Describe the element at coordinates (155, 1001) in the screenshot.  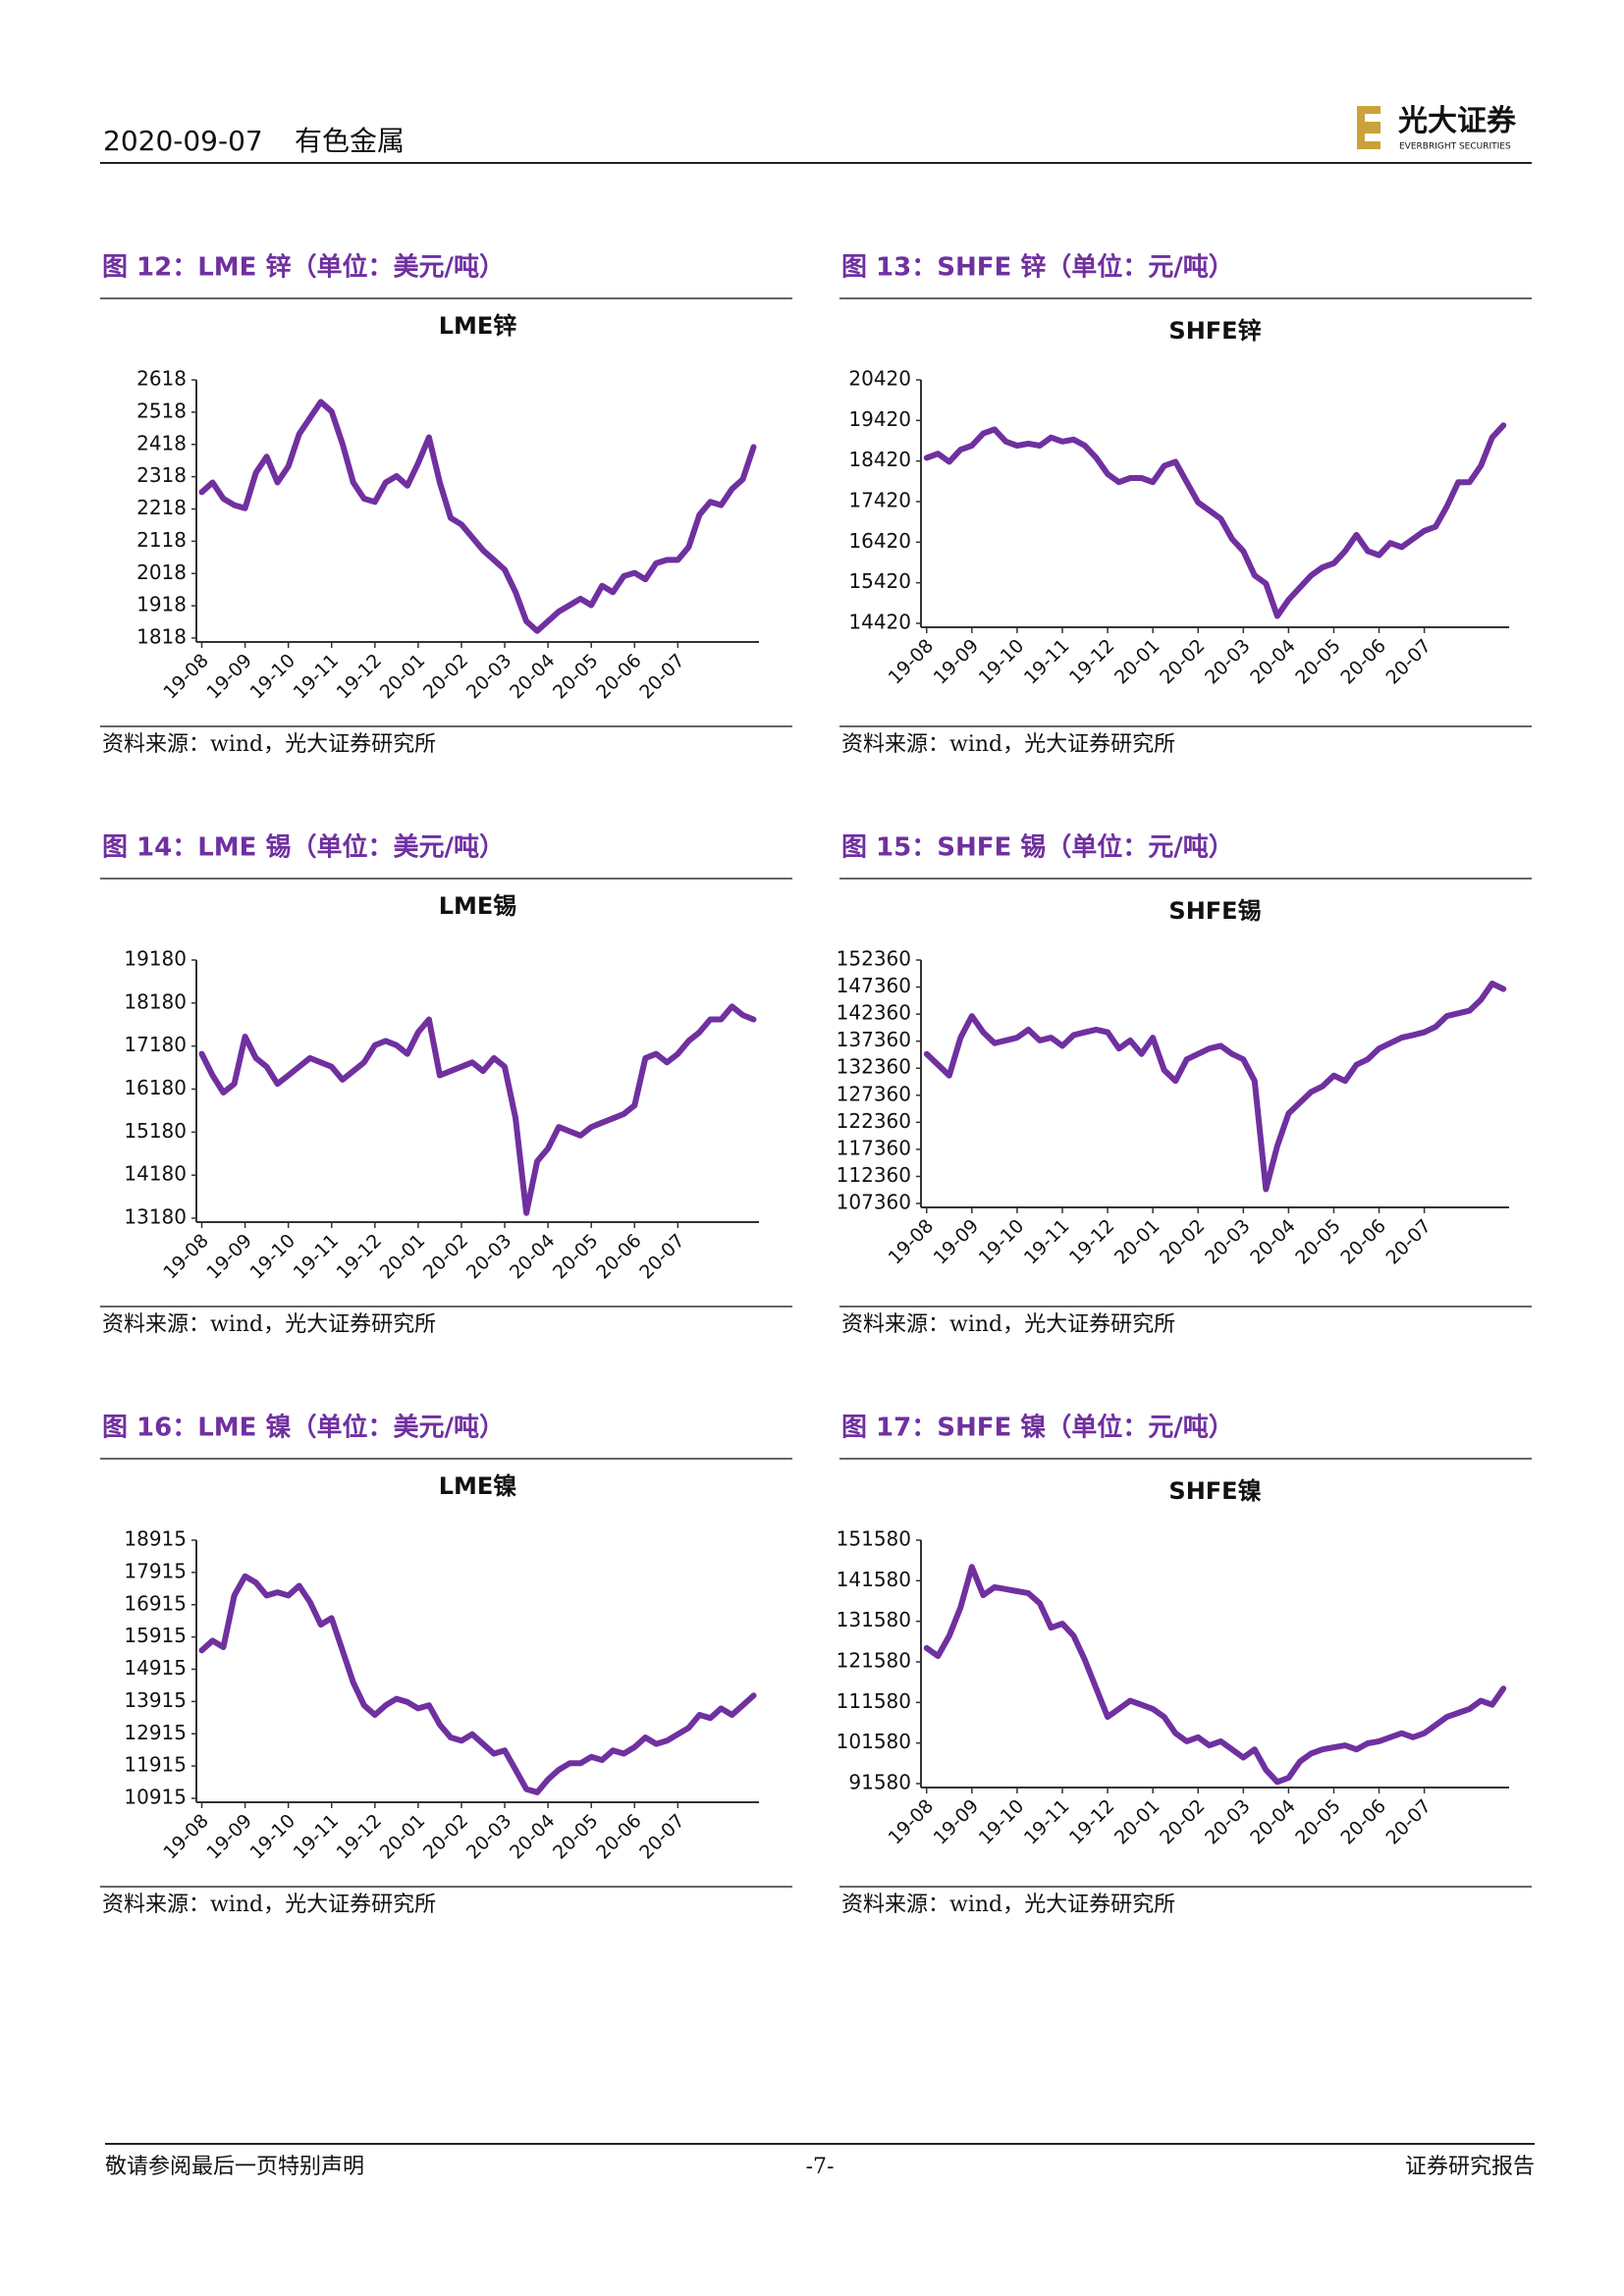
I see `y-tick-label: 18180` at that location.